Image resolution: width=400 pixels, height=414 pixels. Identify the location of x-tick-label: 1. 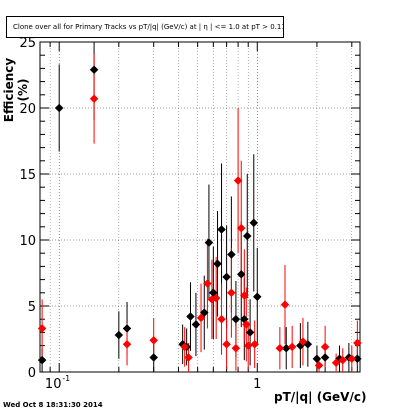
(257, 384).